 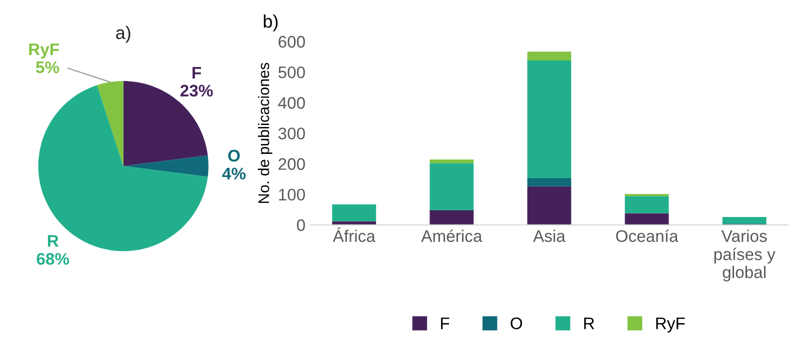 What do you see at coordinates (291, 42) in the screenshot?
I see `y-tick-label: 600` at bounding box center [291, 42].